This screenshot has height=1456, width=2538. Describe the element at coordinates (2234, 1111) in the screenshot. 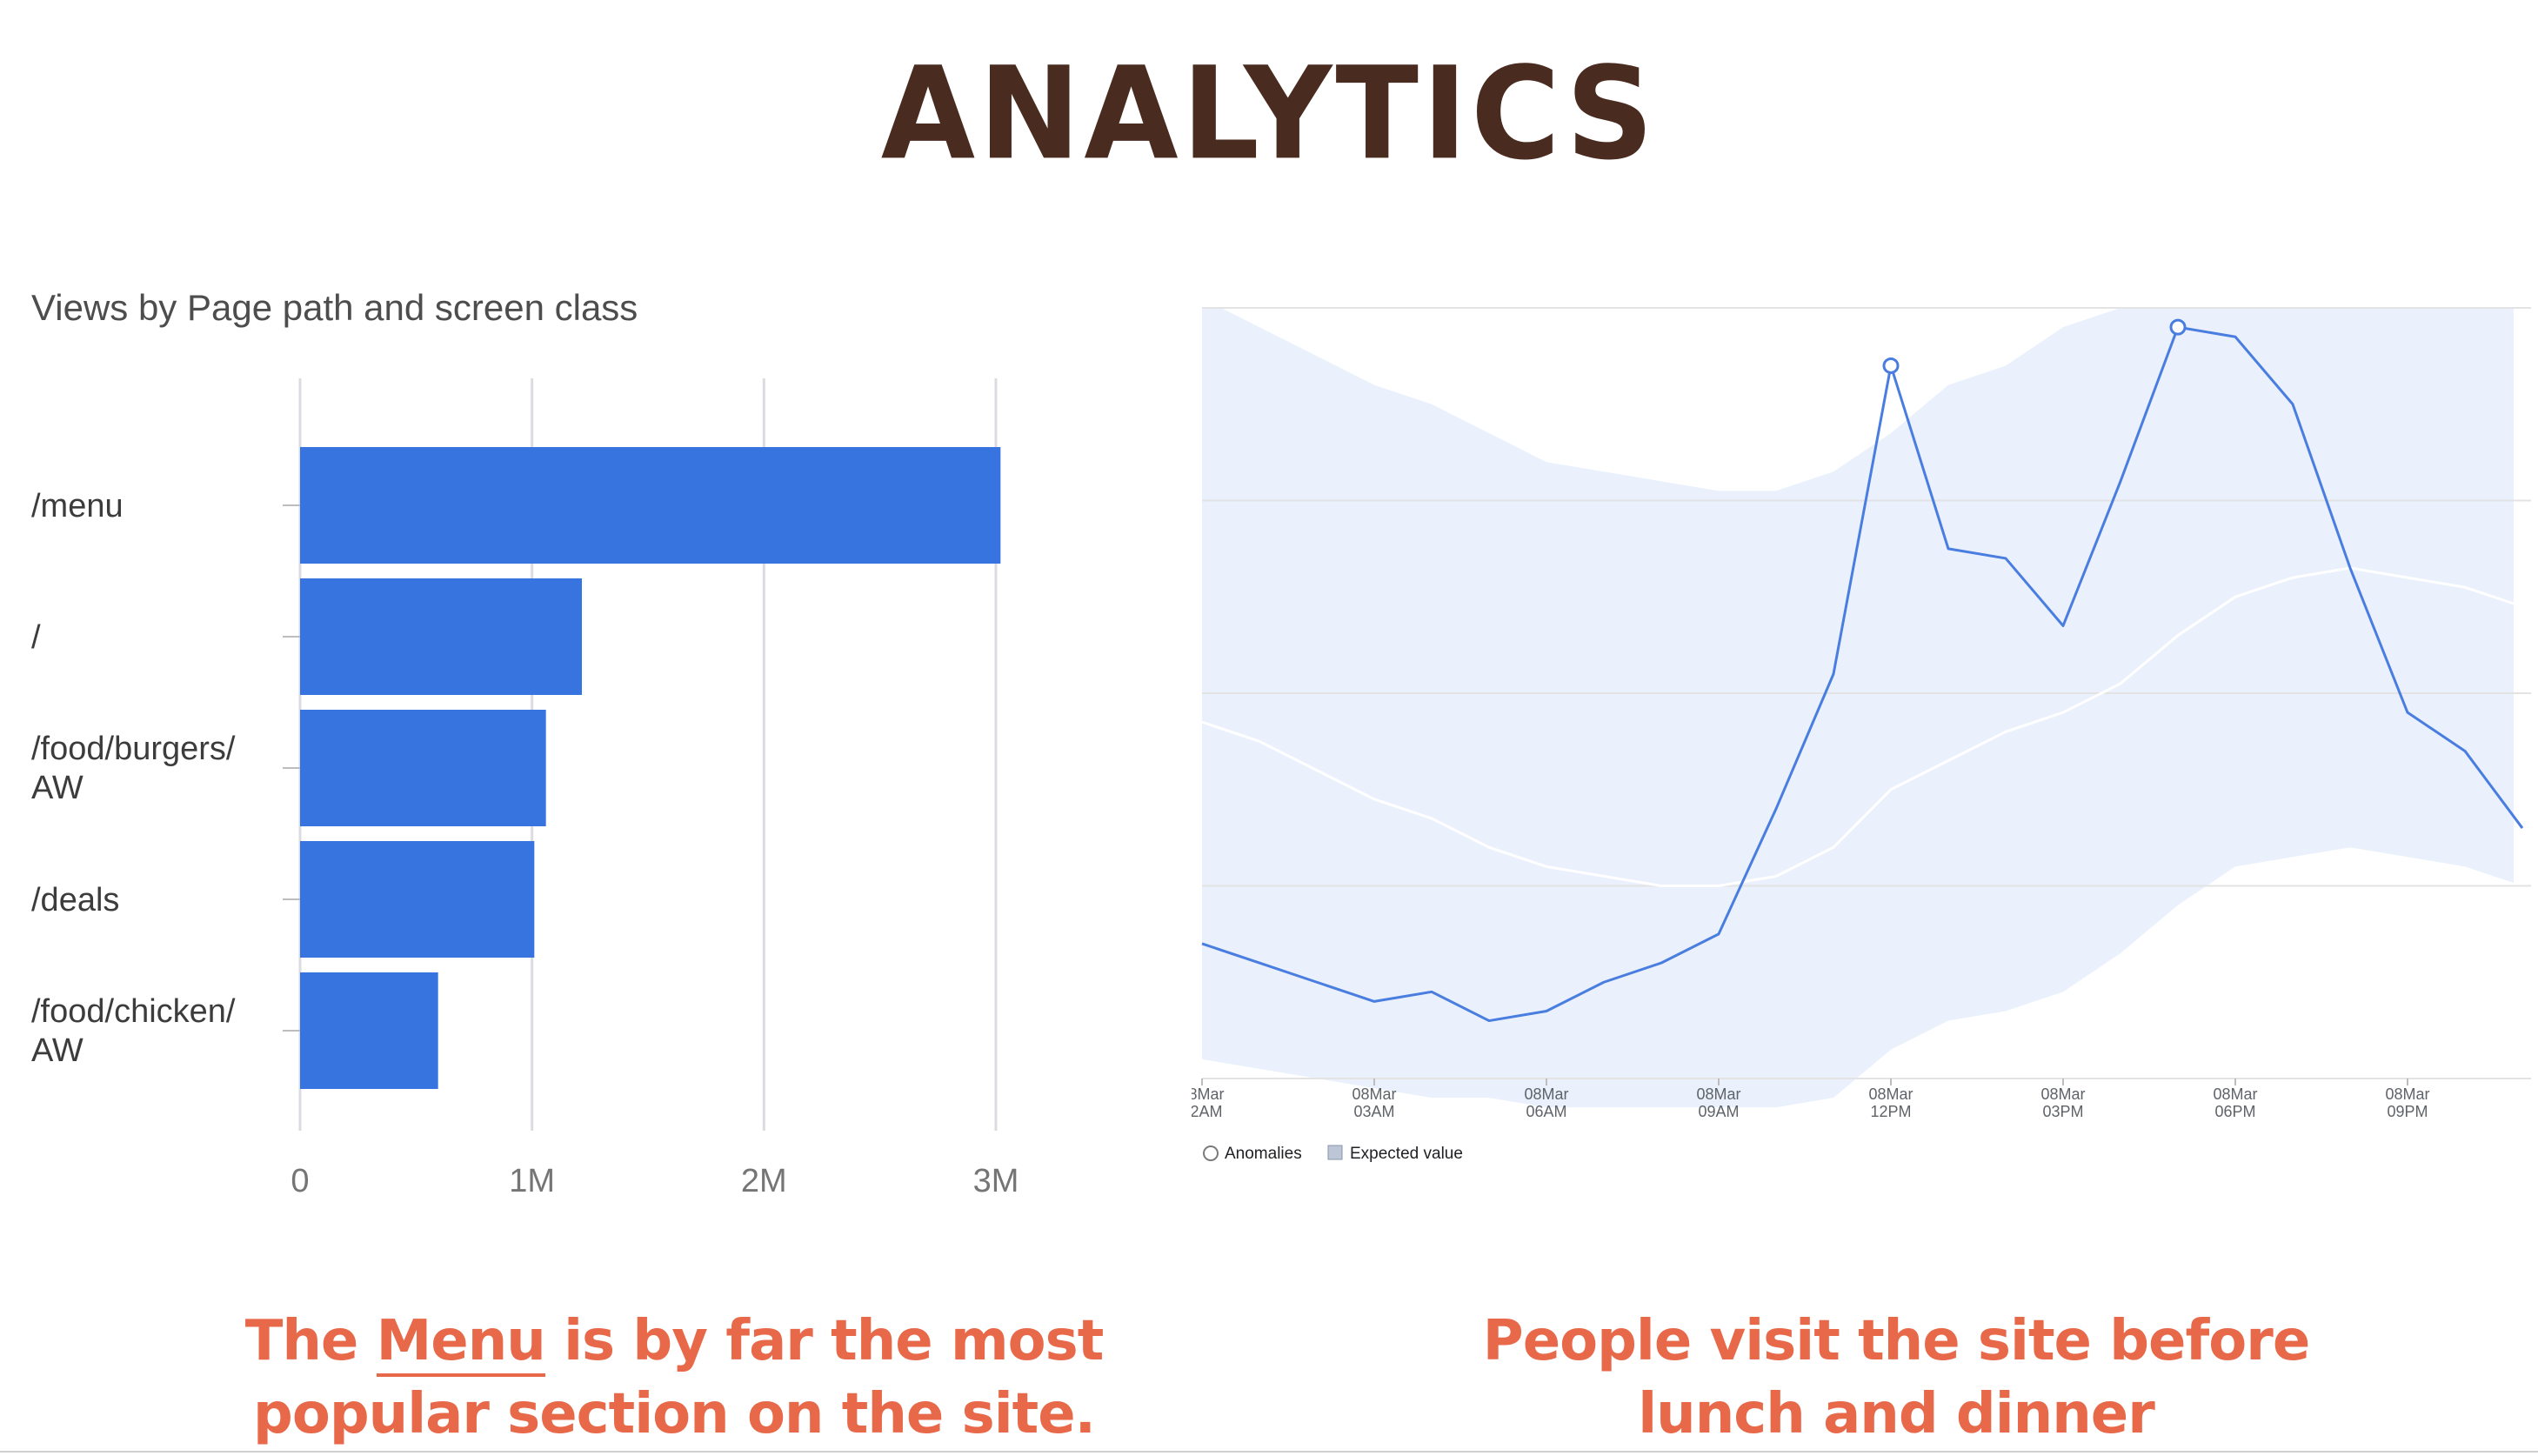

I see `line-xtick-label-line: 06PM` at that location.